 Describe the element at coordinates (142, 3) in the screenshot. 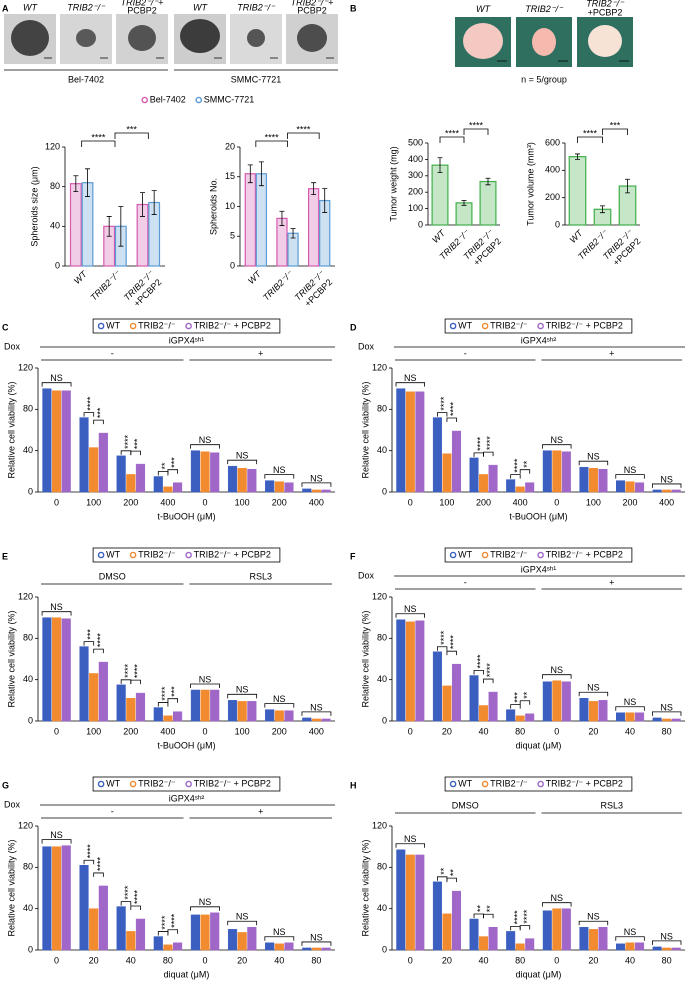

I see `image-label: TRIB2⁻/⁻+` at that location.